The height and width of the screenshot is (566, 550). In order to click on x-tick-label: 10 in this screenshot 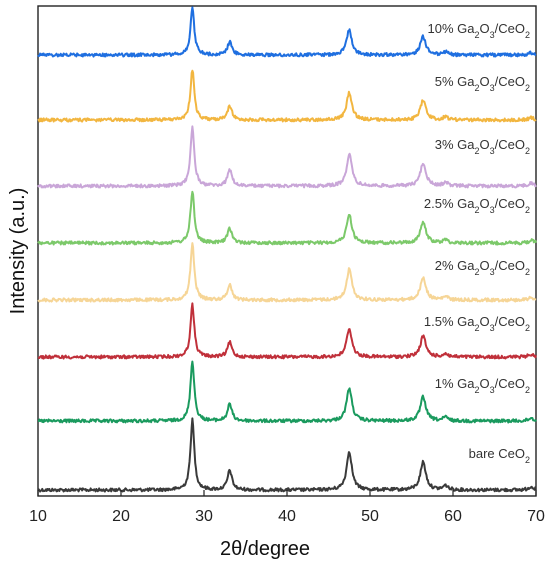, I will do `click(38, 516)`.